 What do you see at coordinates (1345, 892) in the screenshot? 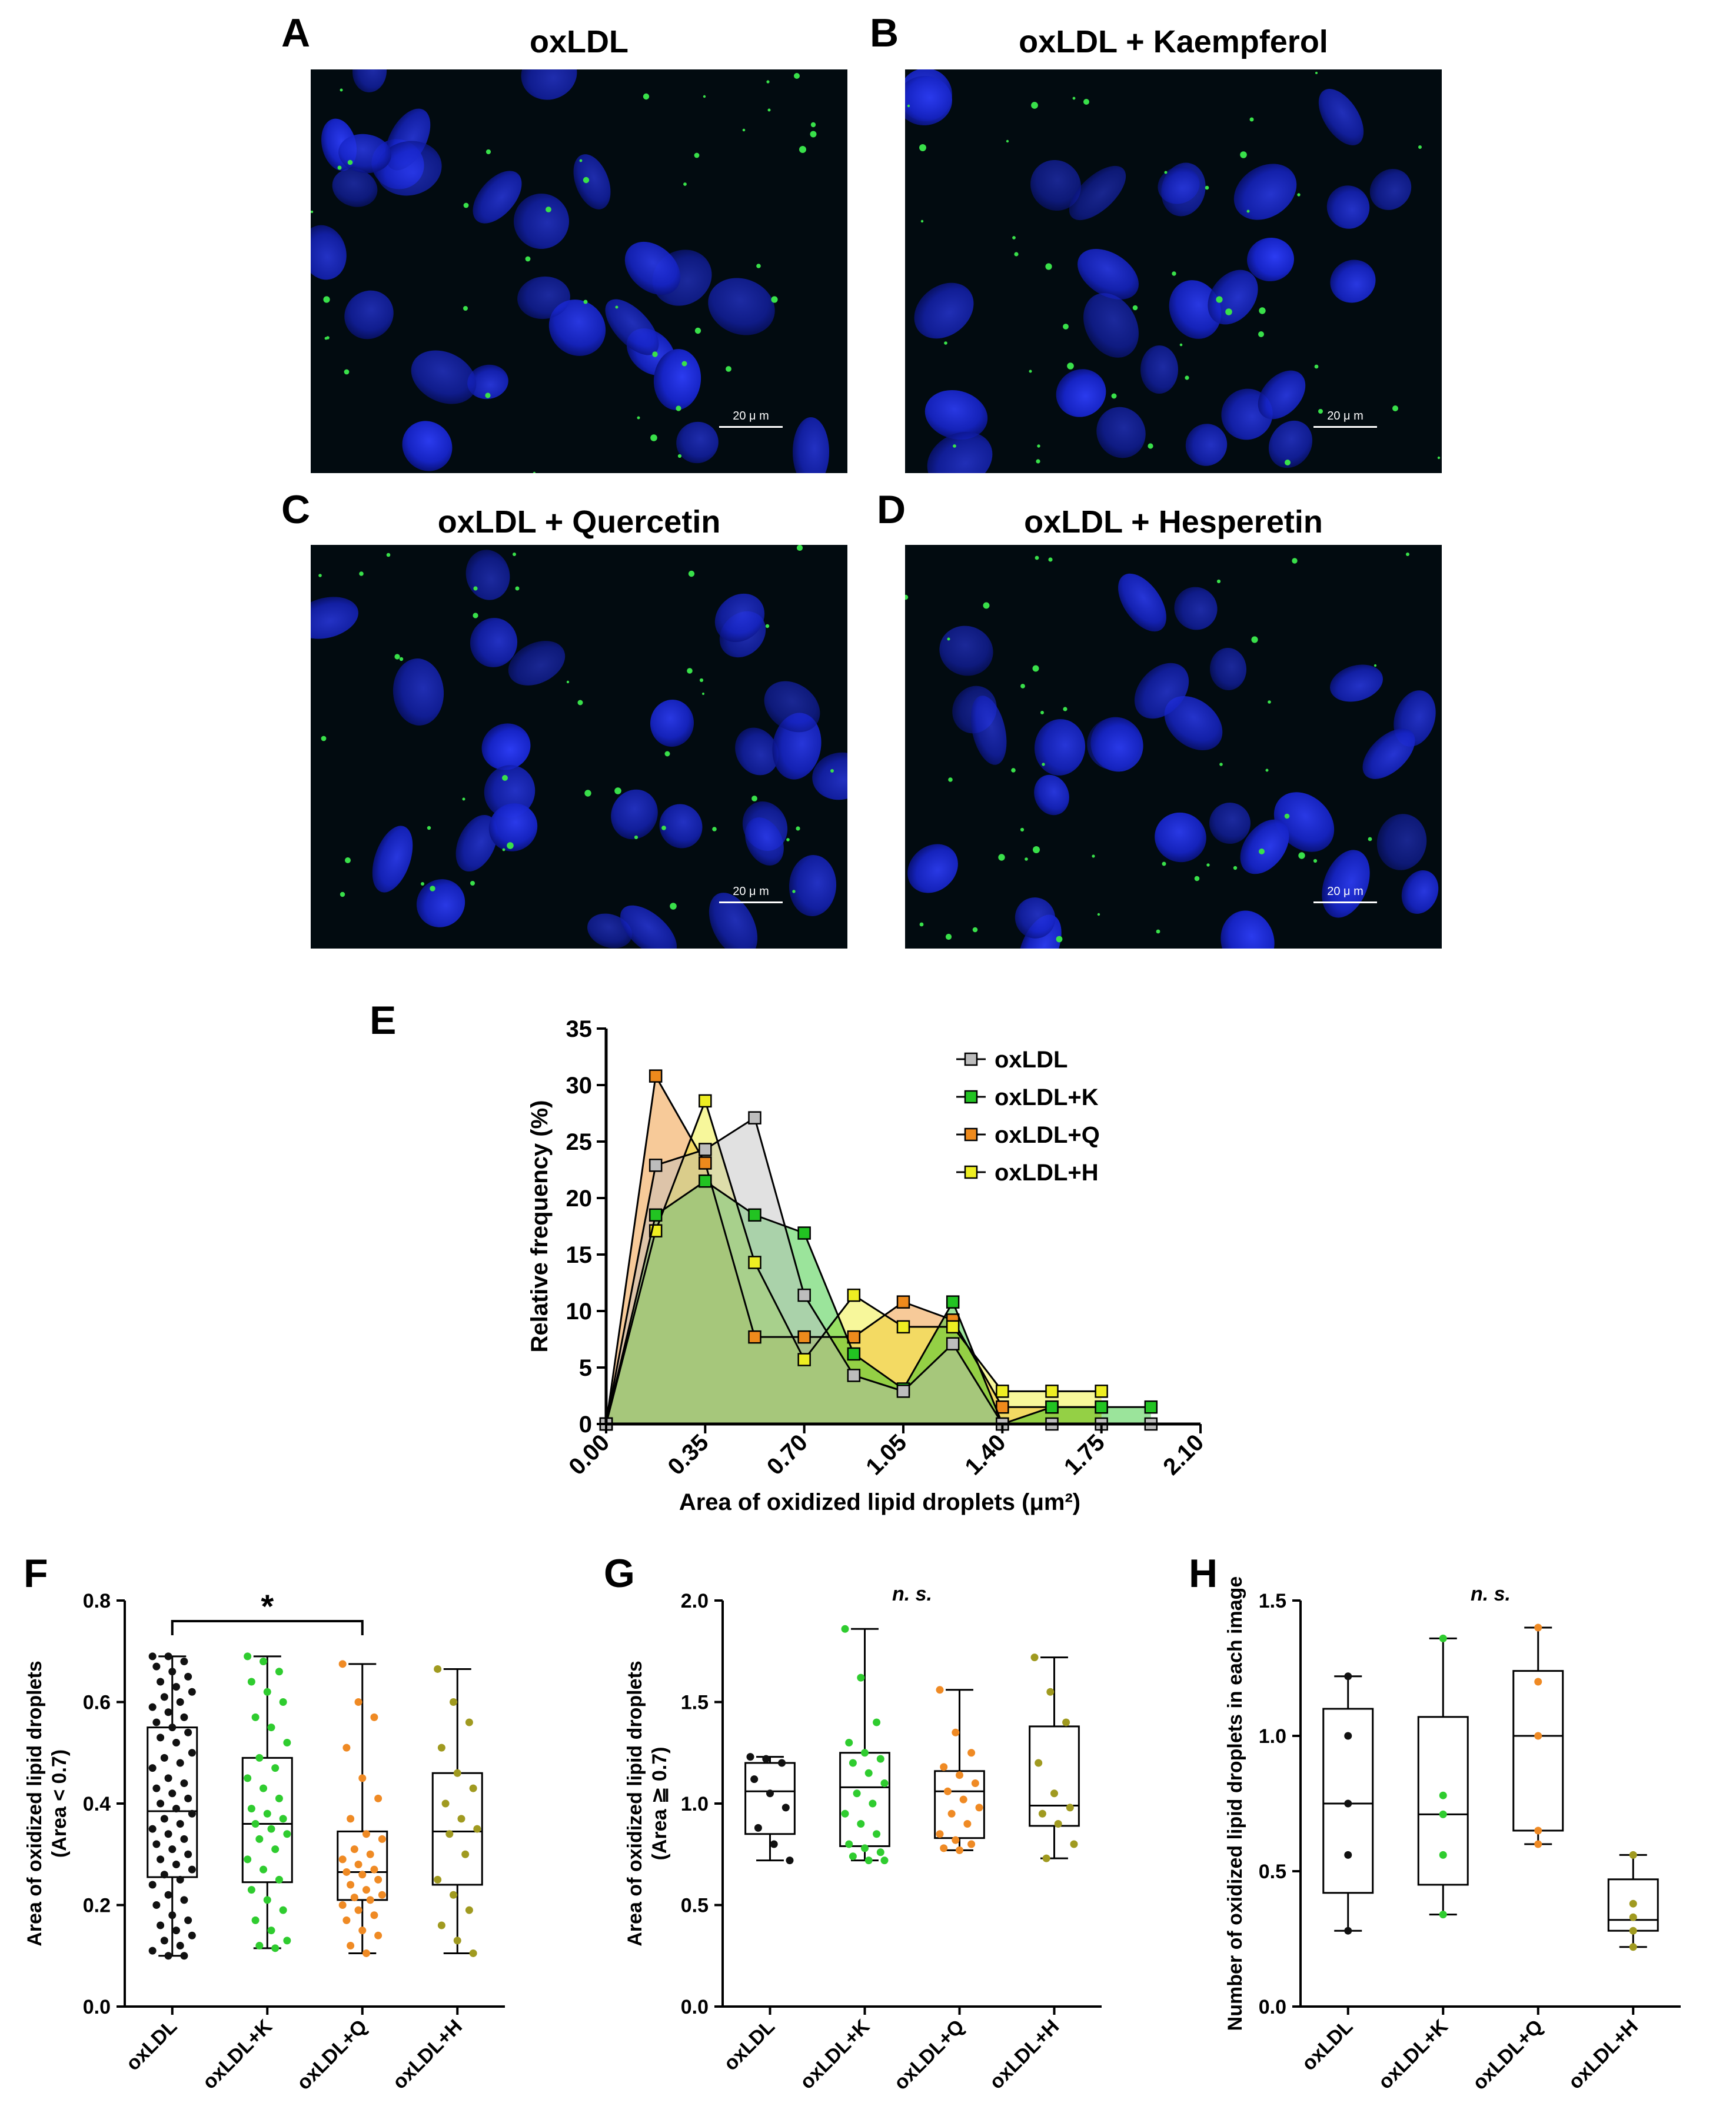
I see `scale-bar-label-d: 20 μ m` at bounding box center [1345, 892].